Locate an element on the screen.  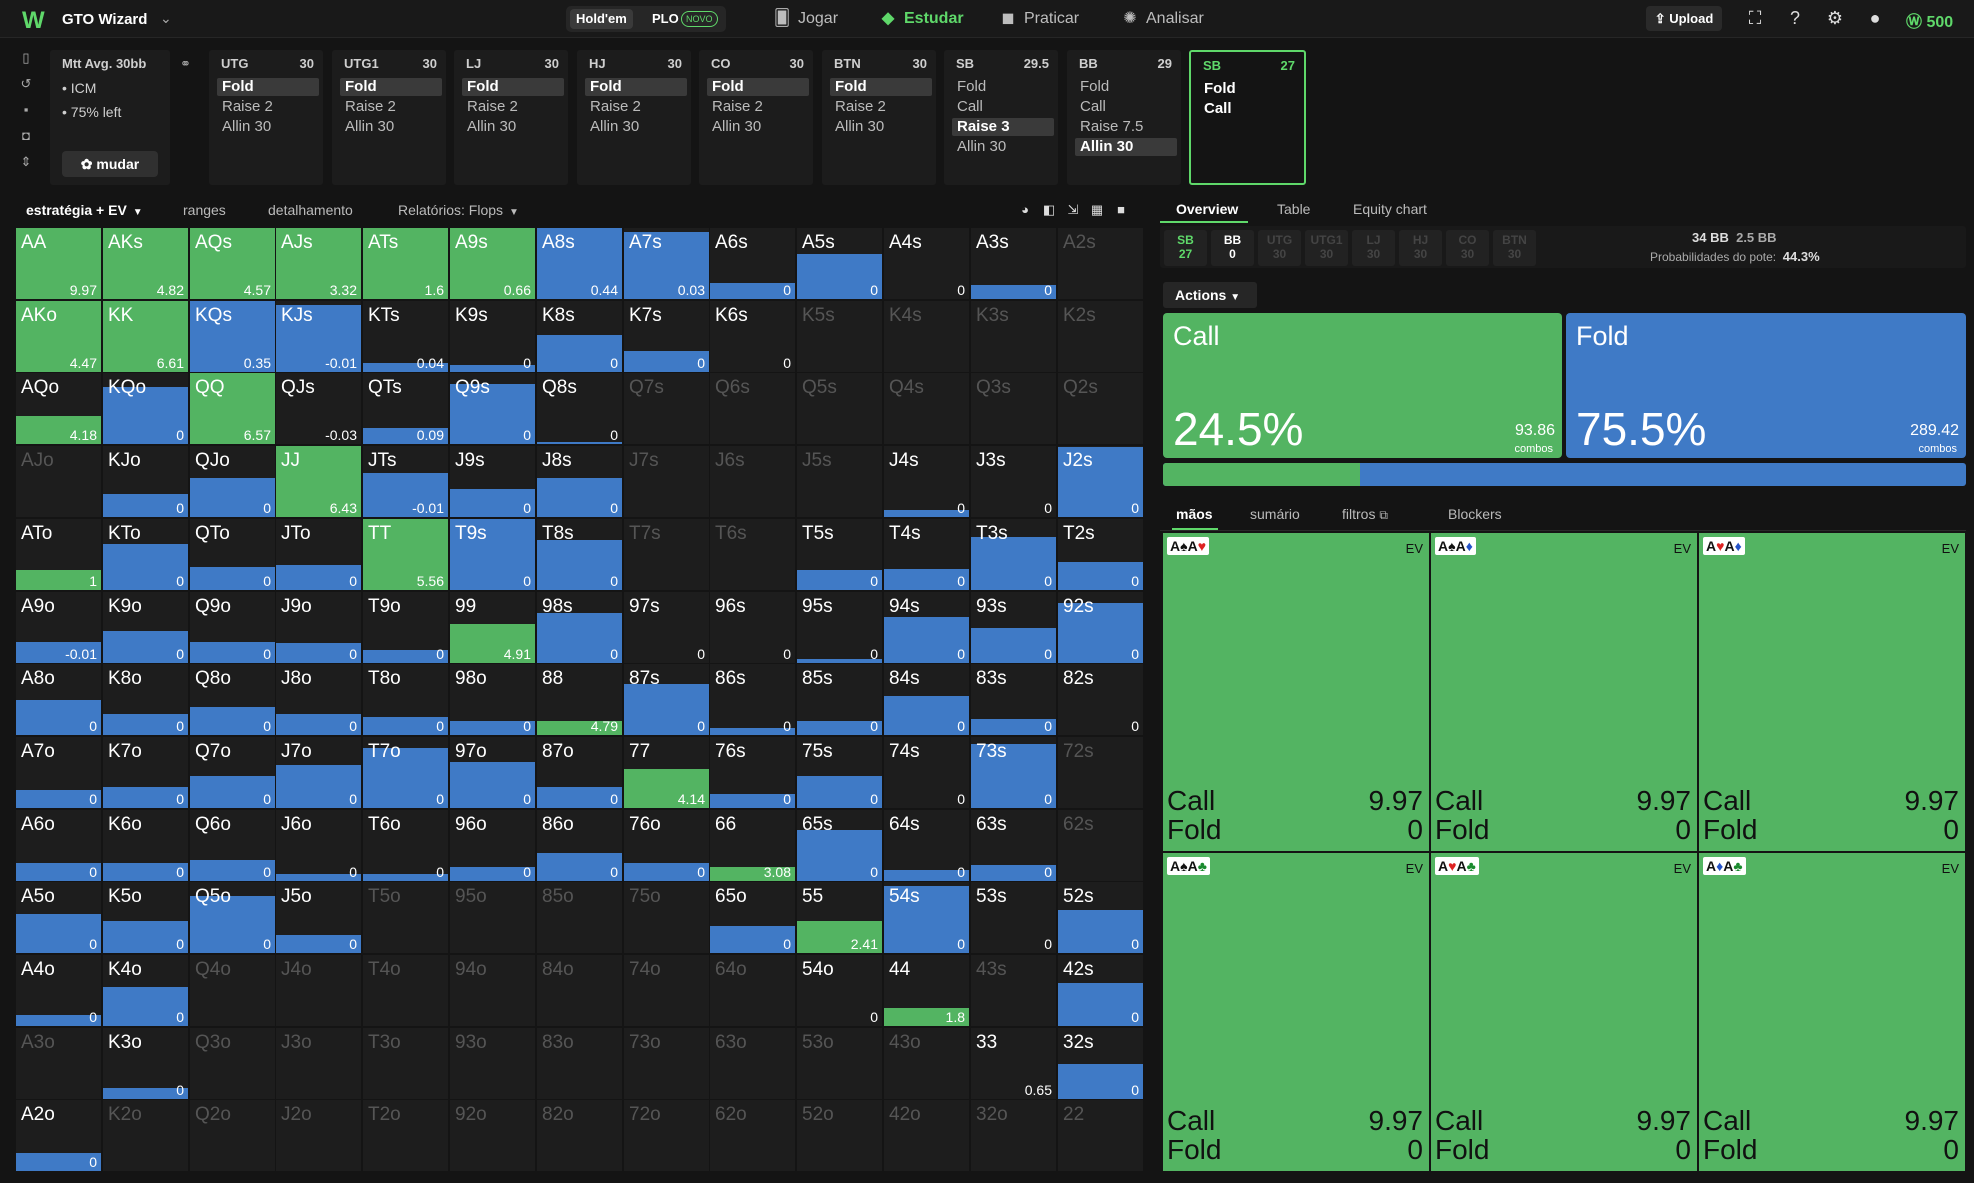
hand-cell: K8s 0 is located at coordinates (579, 336).